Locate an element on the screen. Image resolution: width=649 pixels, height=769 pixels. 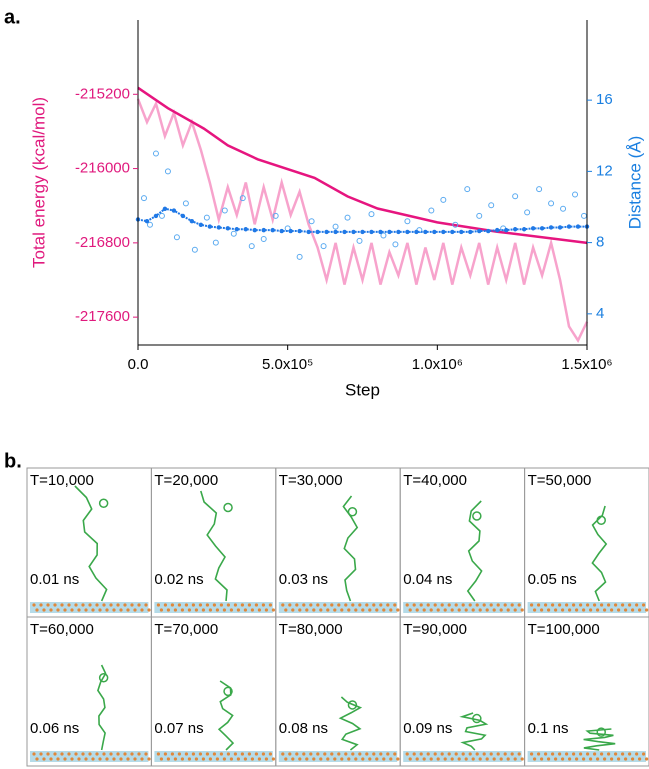
x-tick-label: 1.0x10⁶ is located at coordinates (437, 364).